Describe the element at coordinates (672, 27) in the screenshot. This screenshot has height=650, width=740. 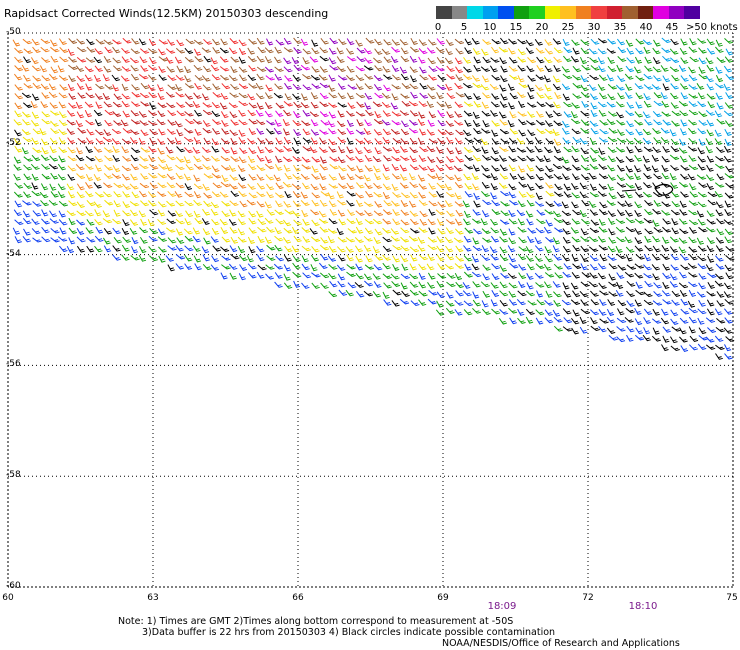
I see `legend-label: 45` at that location.